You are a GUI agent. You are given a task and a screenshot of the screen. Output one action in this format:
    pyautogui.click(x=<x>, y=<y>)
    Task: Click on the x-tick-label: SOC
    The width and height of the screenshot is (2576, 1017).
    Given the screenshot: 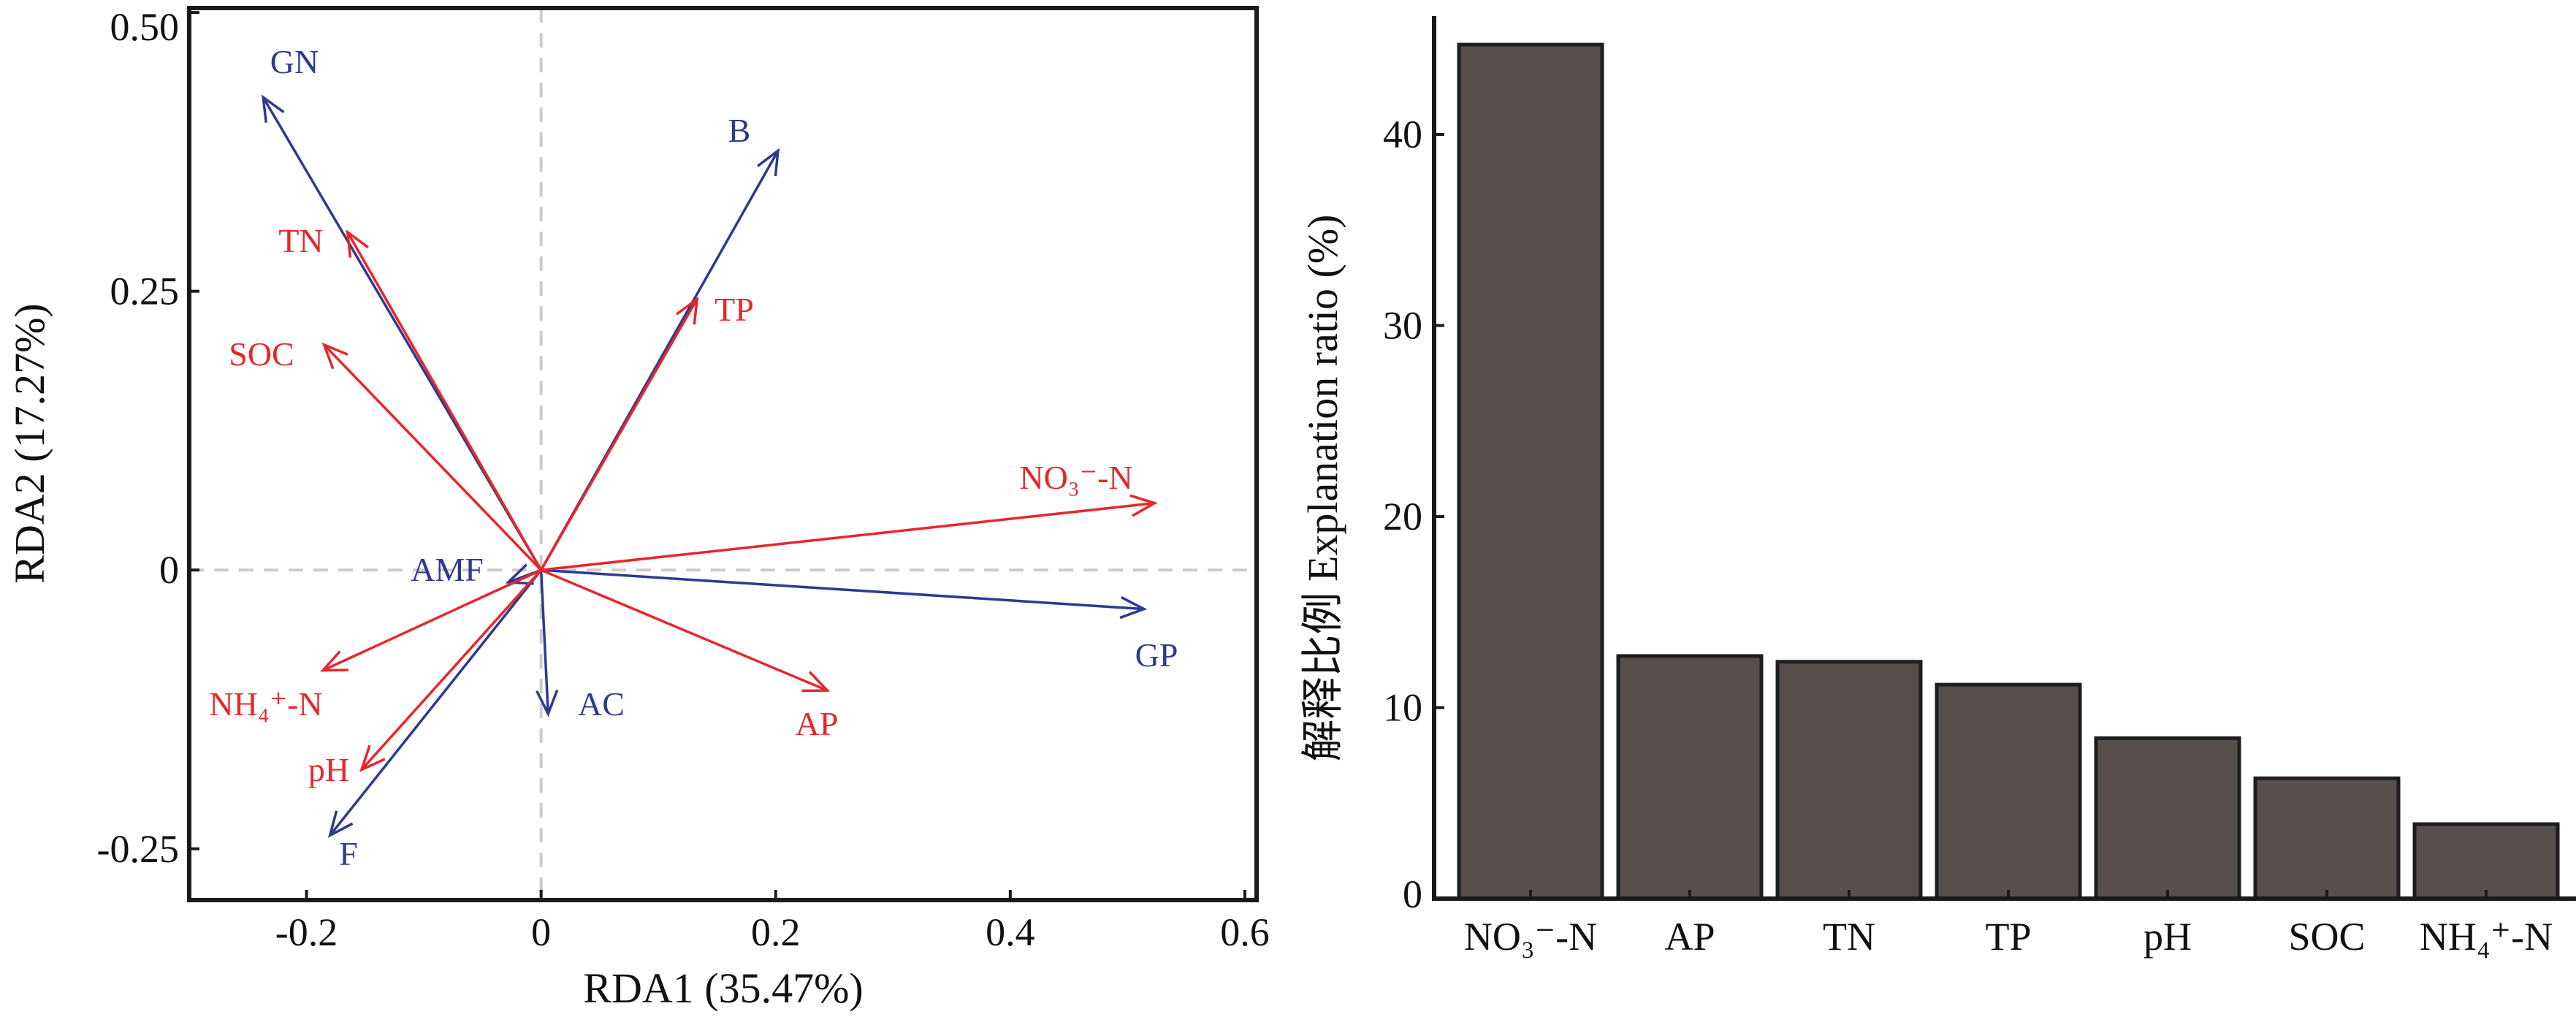 What is the action you would take?
    pyautogui.click(x=2326, y=937)
    